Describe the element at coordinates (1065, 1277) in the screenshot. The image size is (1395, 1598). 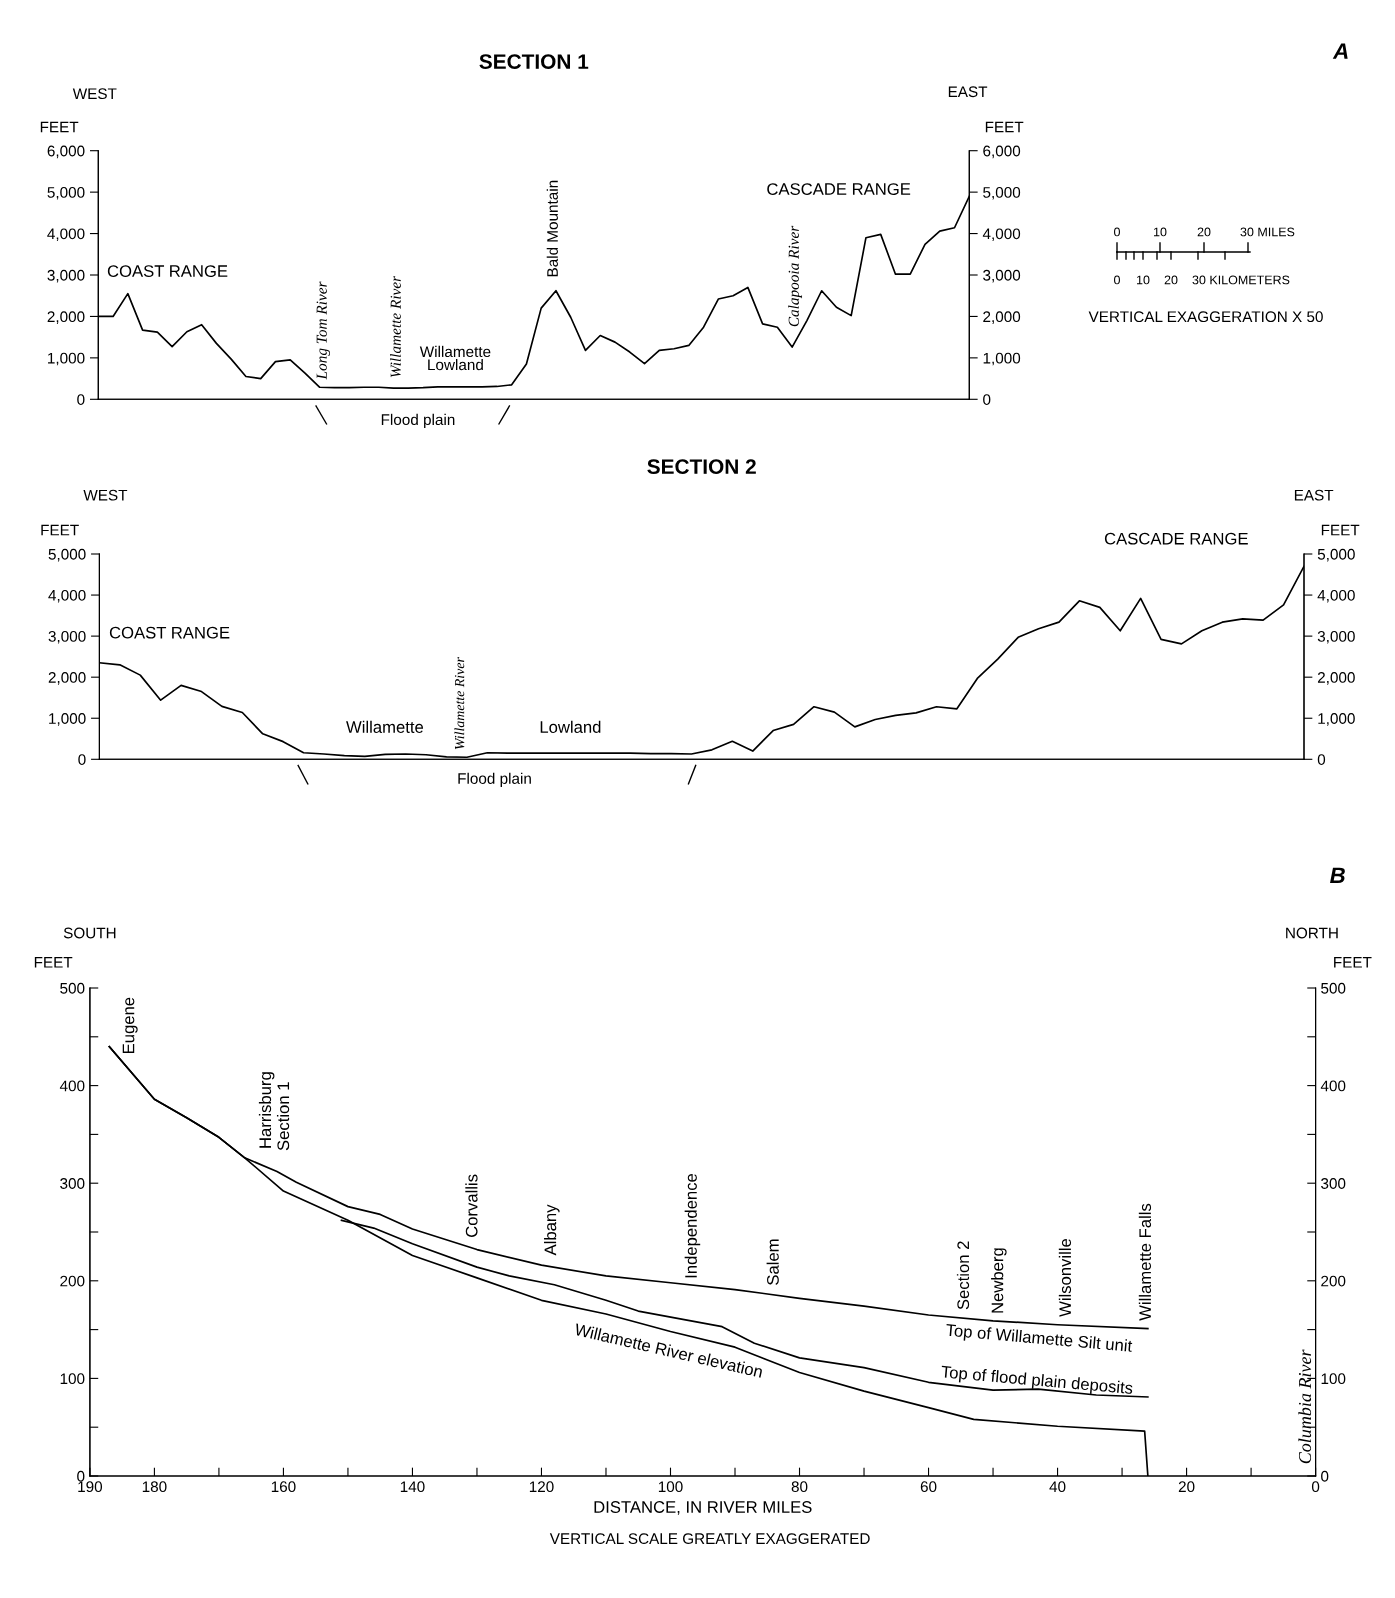
I see `annotation: Wilsonville` at that location.